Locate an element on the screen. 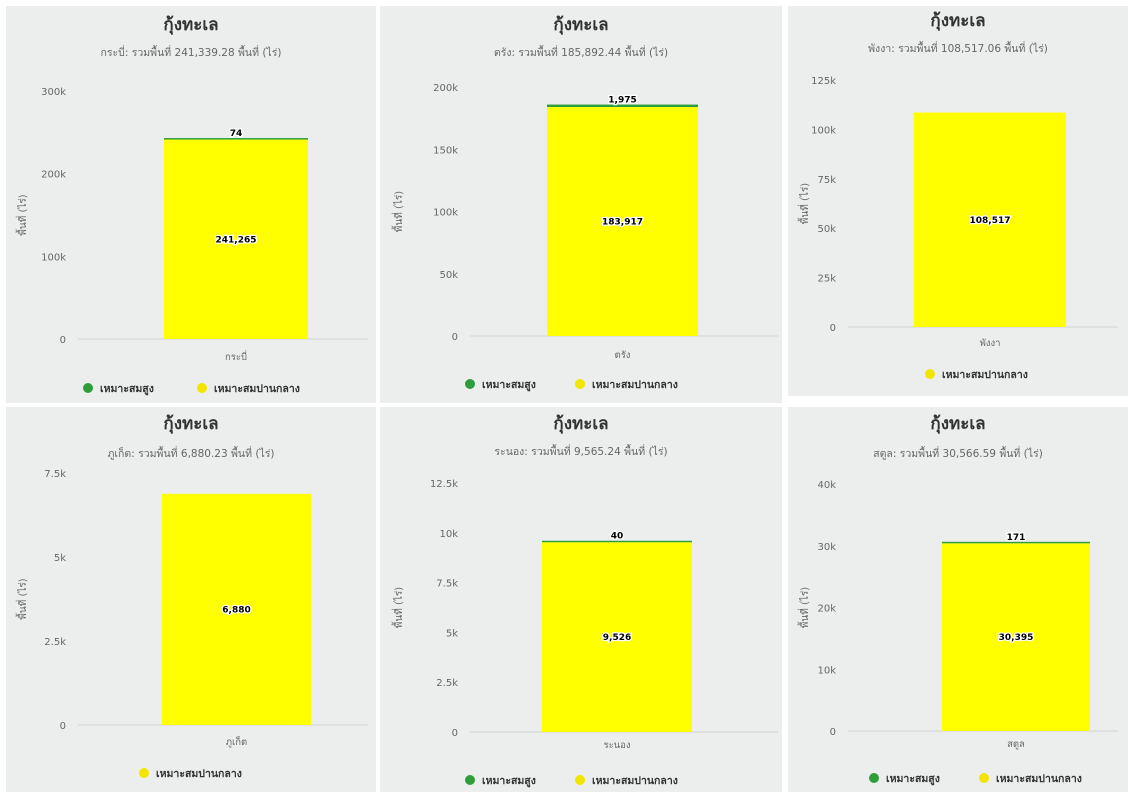 Image resolution: width=1128 pixels, height=792 pixels. data-label-medium: 6,880 is located at coordinates (236, 610).